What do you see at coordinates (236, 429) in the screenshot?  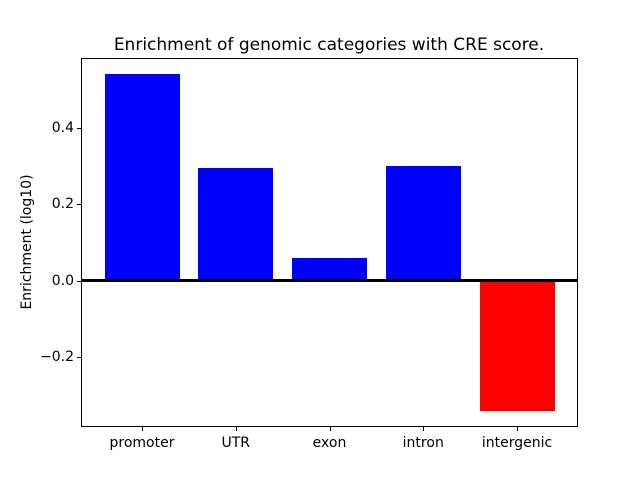 I see `x-tick-mark-UTR` at bounding box center [236, 429].